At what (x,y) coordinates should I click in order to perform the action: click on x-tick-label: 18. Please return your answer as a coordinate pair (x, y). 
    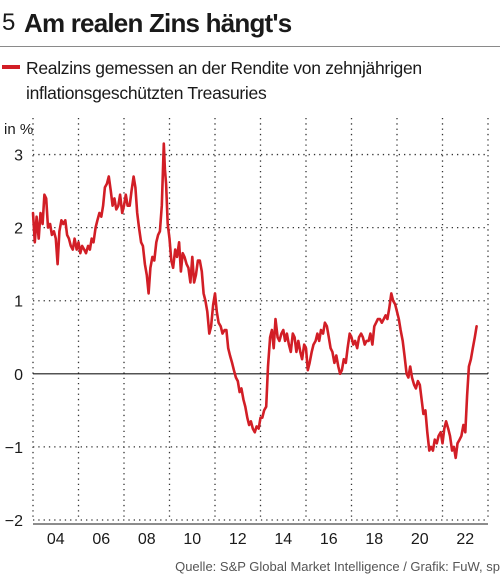
    Looking at the image, I should click on (374, 539).